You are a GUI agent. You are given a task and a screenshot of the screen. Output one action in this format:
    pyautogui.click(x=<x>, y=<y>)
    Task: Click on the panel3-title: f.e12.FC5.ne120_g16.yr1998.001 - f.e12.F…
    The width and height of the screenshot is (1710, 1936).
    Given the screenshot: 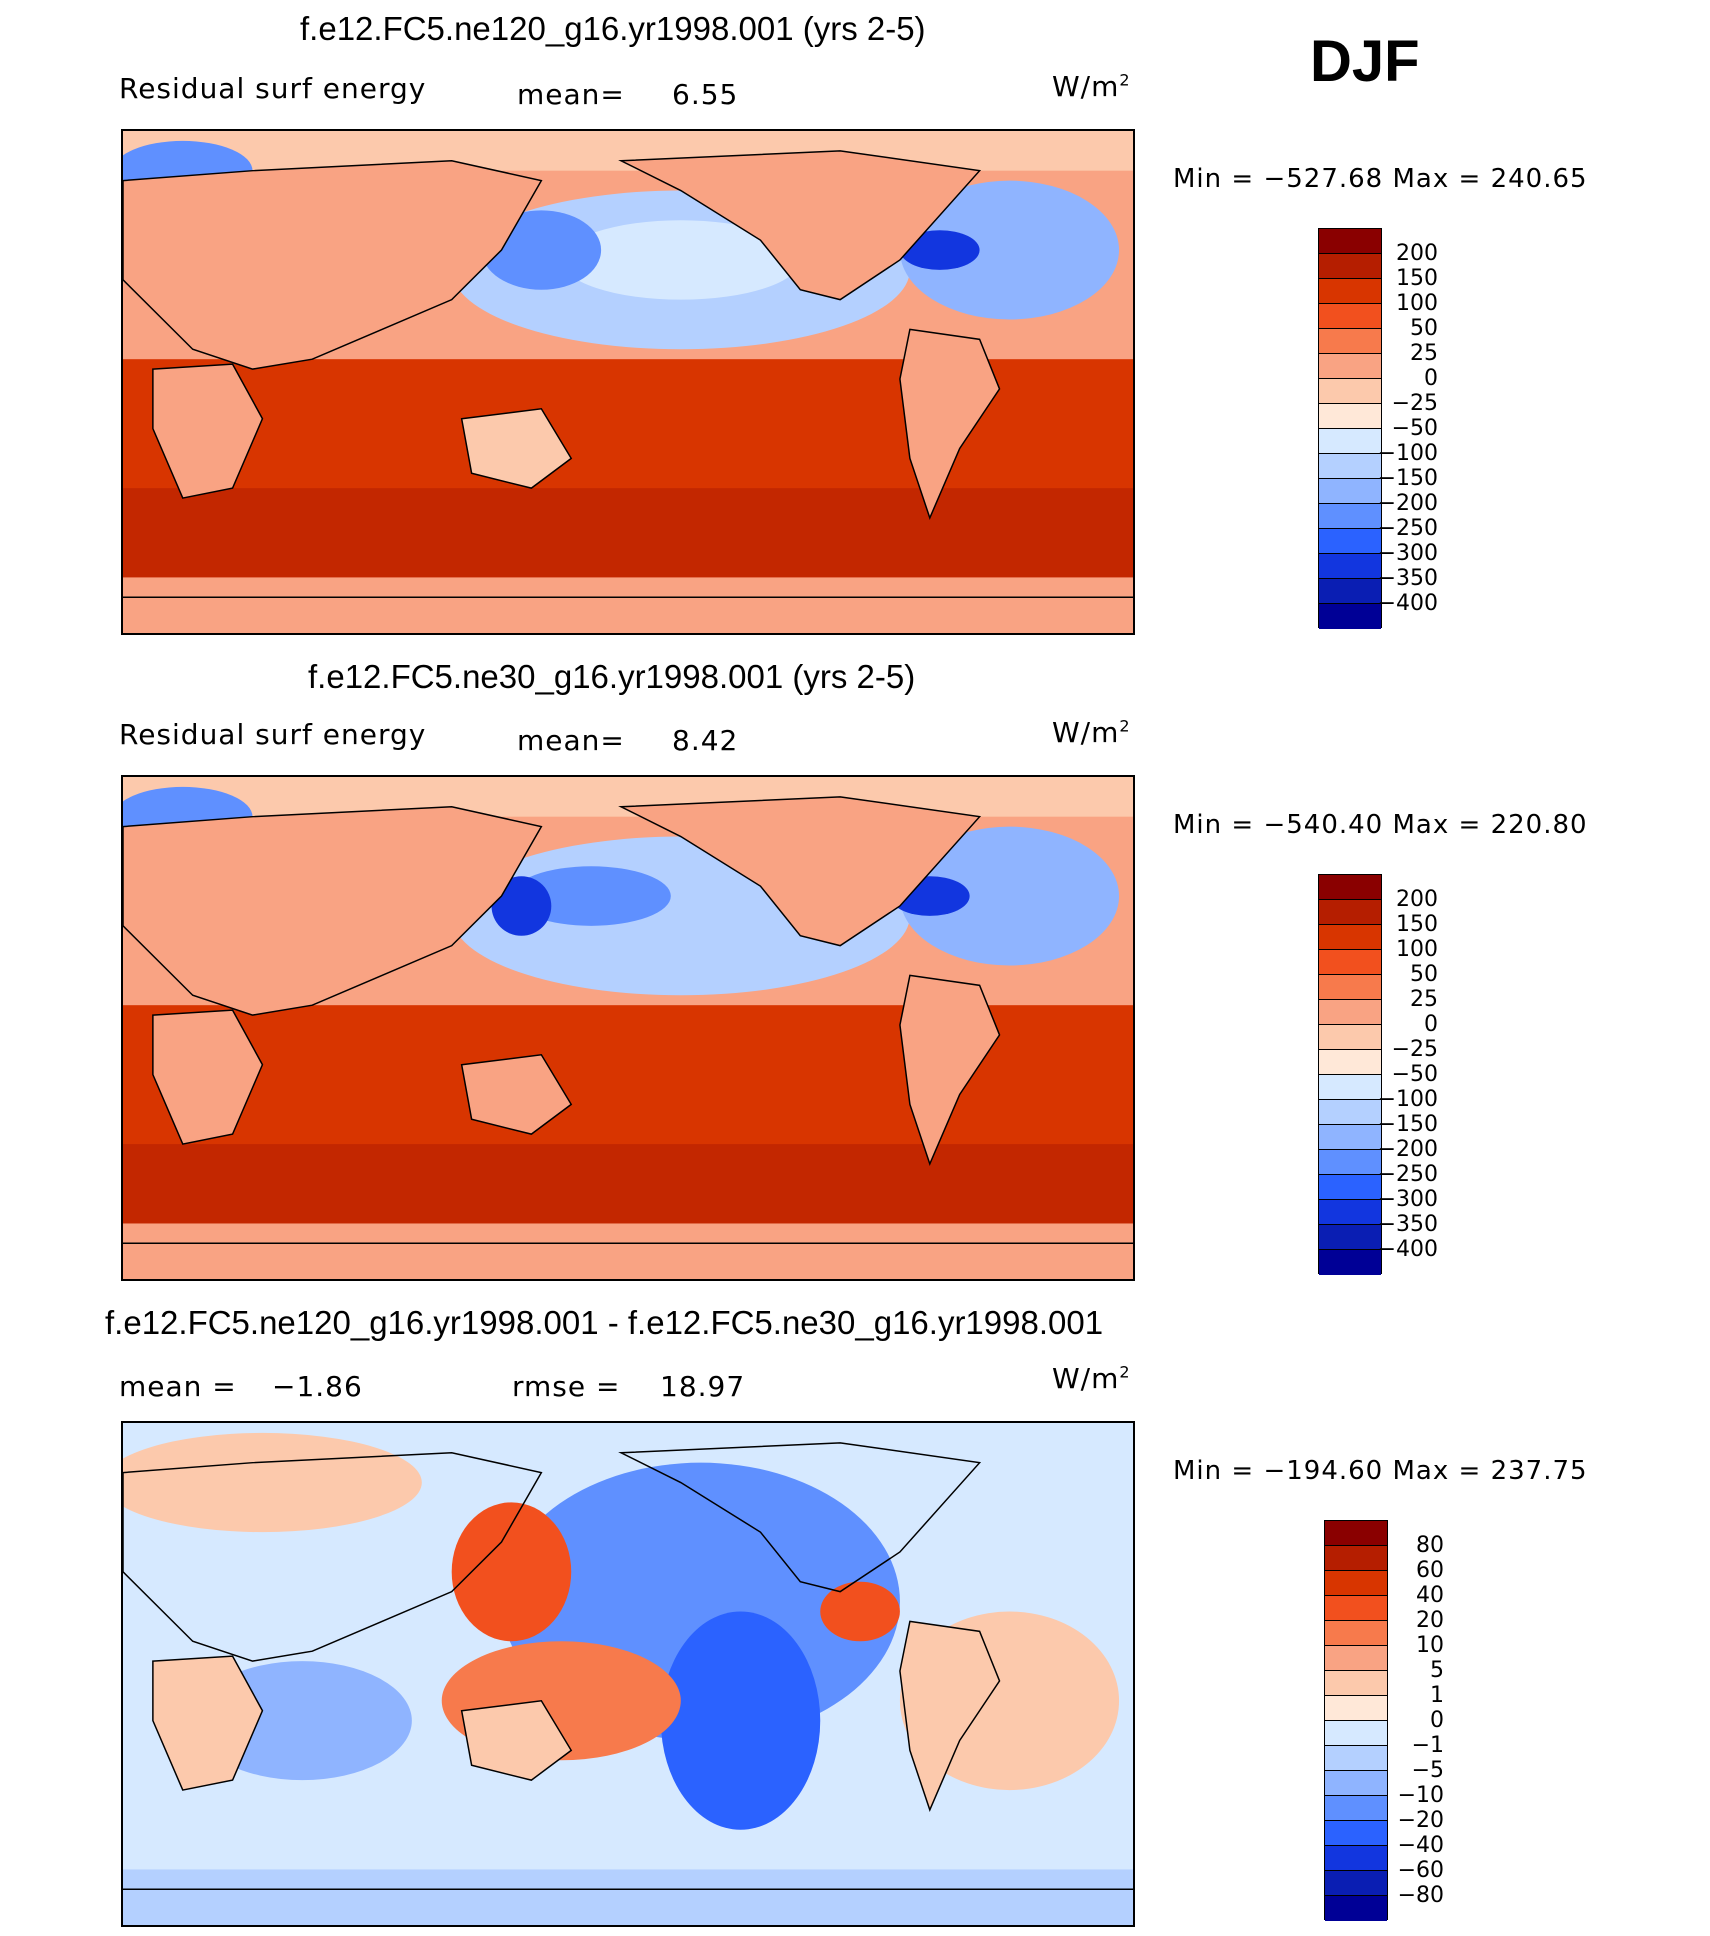 What is the action you would take?
    pyautogui.click(x=604, y=1322)
    